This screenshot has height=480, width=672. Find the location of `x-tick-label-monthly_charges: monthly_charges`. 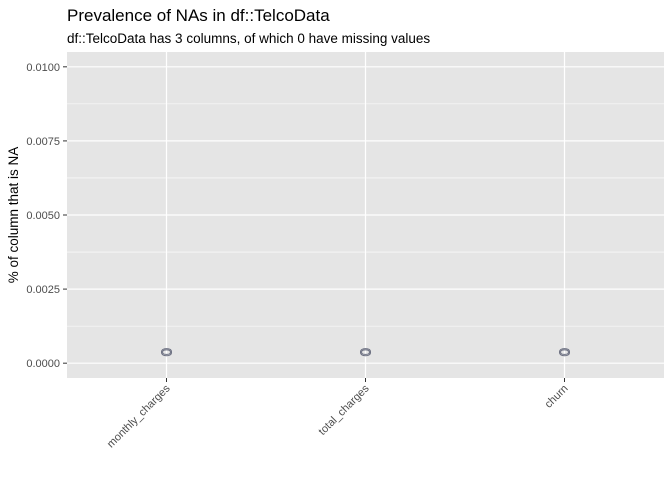

x-tick-label-monthly_charges: monthly_charges is located at coordinates (139, 416).